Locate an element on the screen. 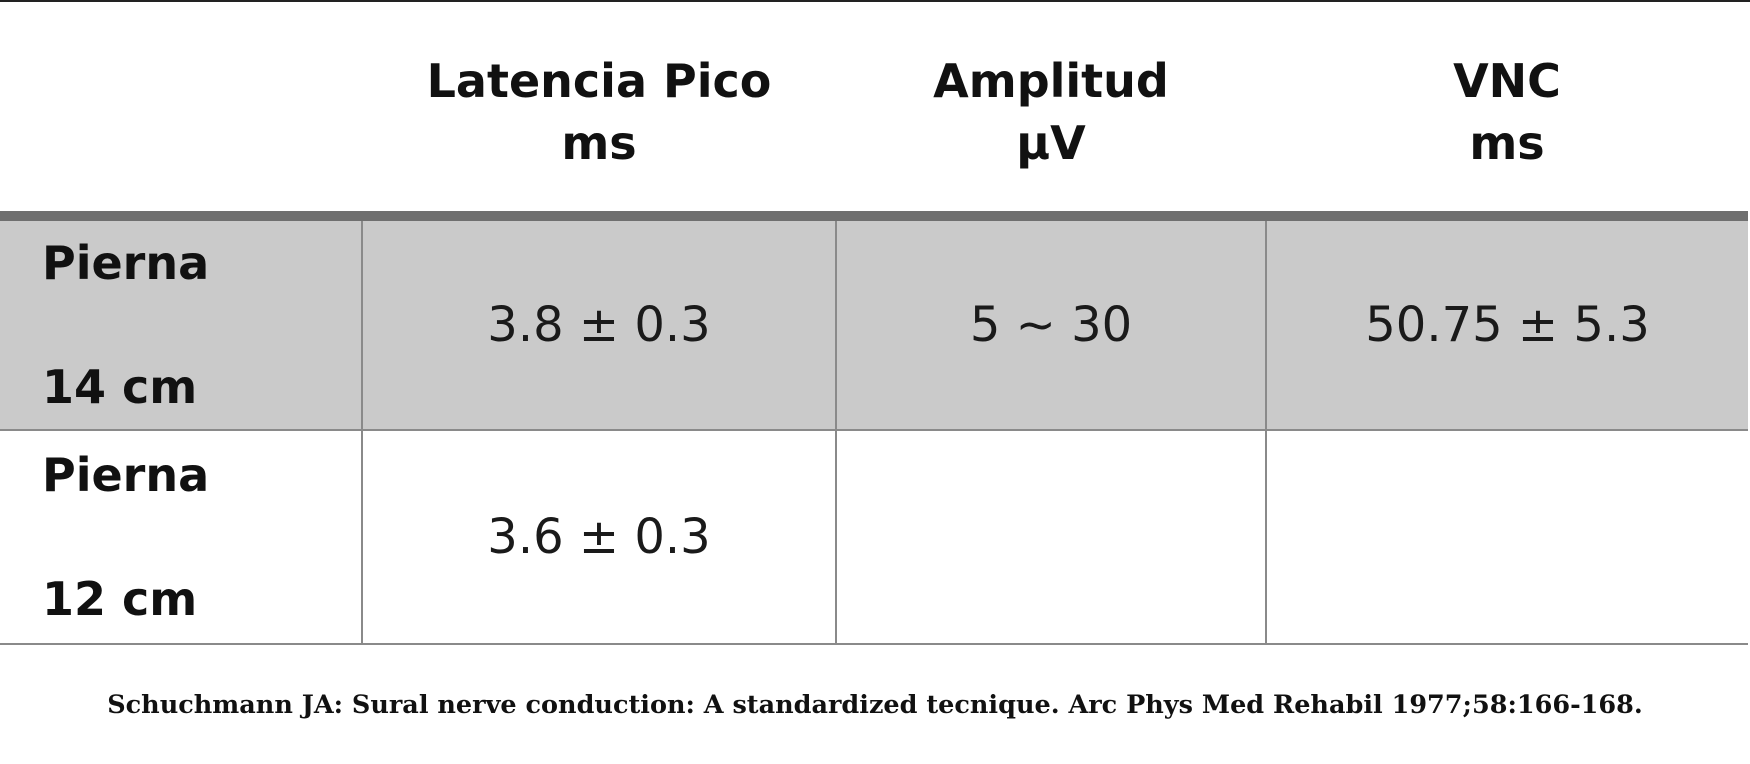  header-vnc-title: VNC is located at coordinates (1507, 80).